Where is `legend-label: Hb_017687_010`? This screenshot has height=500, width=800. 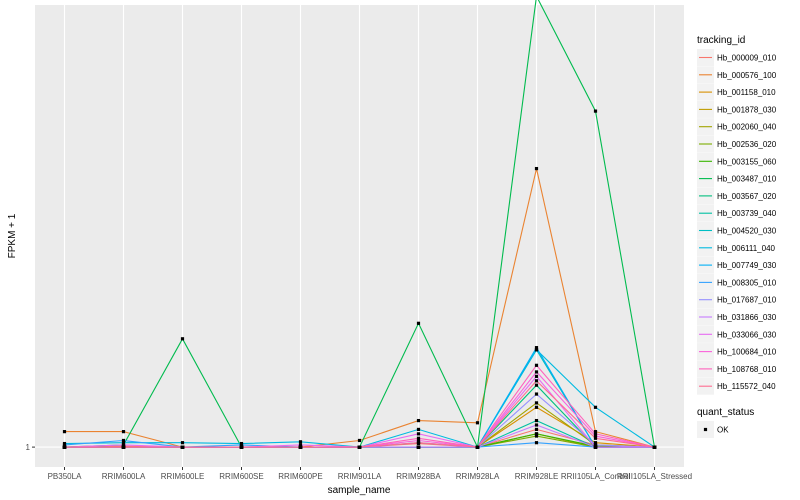
legend-label: Hb_017687_010 is located at coordinates (747, 300).